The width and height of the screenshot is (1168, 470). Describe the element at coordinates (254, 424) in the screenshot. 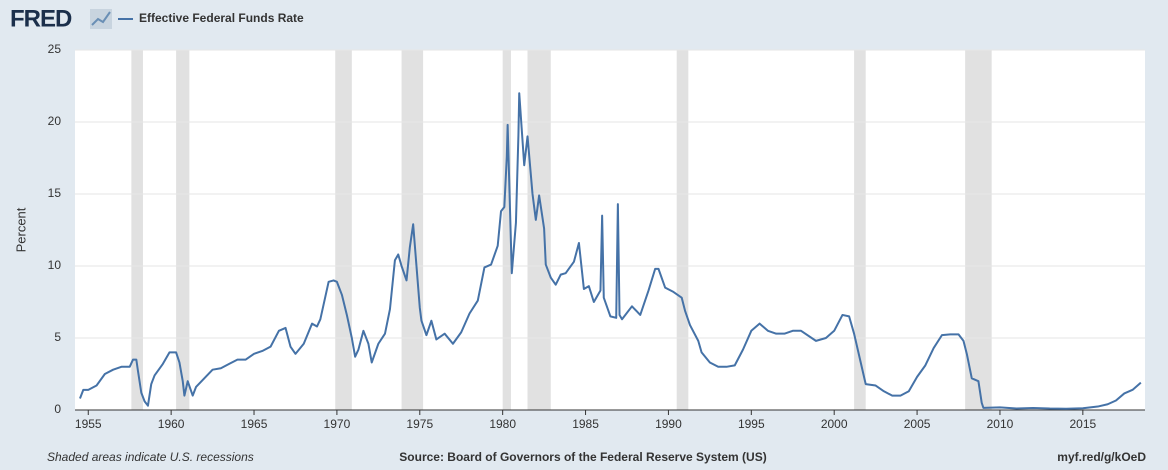

I see `x-tick-label: 1965` at that location.